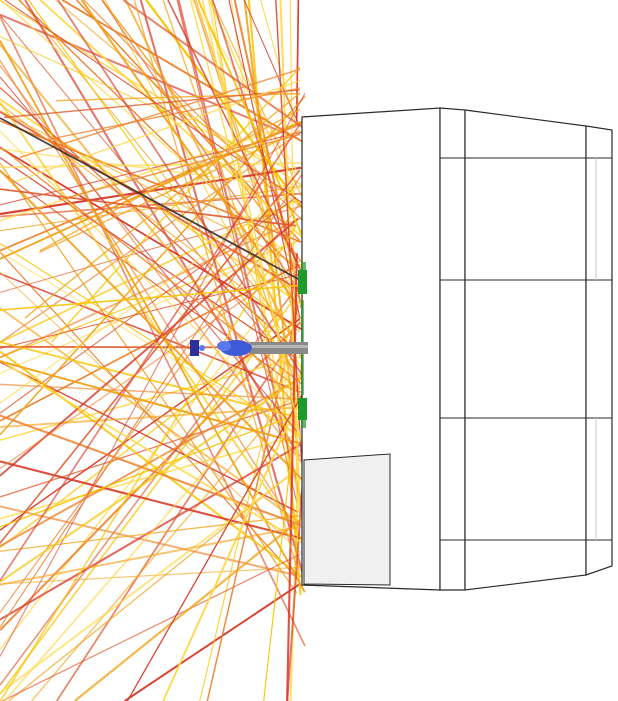 Image resolution: width=618 pixels, height=701 pixels. What do you see at coordinates (202, 348) in the screenshot?
I see `source-core-dot` at bounding box center [202, 348].